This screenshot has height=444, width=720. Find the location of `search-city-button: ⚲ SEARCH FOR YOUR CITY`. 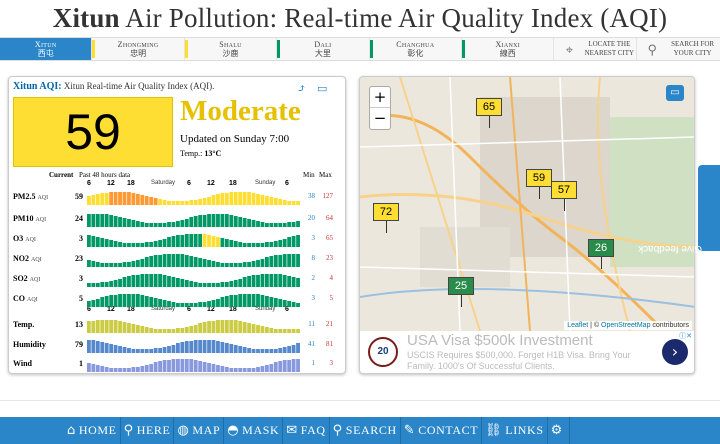

search-city-button: ⚲ SEARCH FOR YOUR CITY is located at coordinates (678, 49).